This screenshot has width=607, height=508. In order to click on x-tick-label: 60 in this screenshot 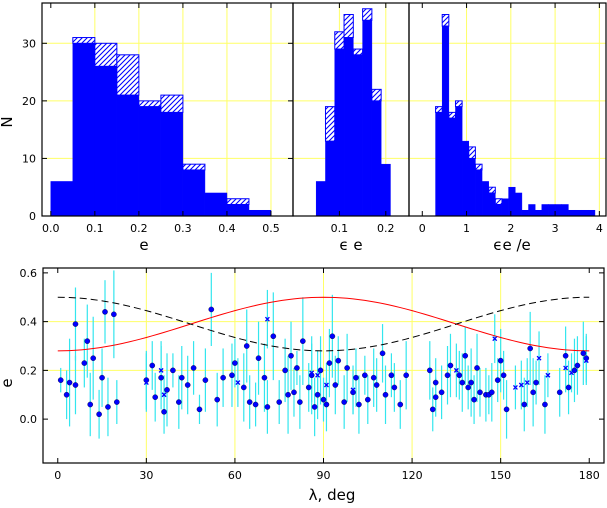, I will do `click(235, 475)`.